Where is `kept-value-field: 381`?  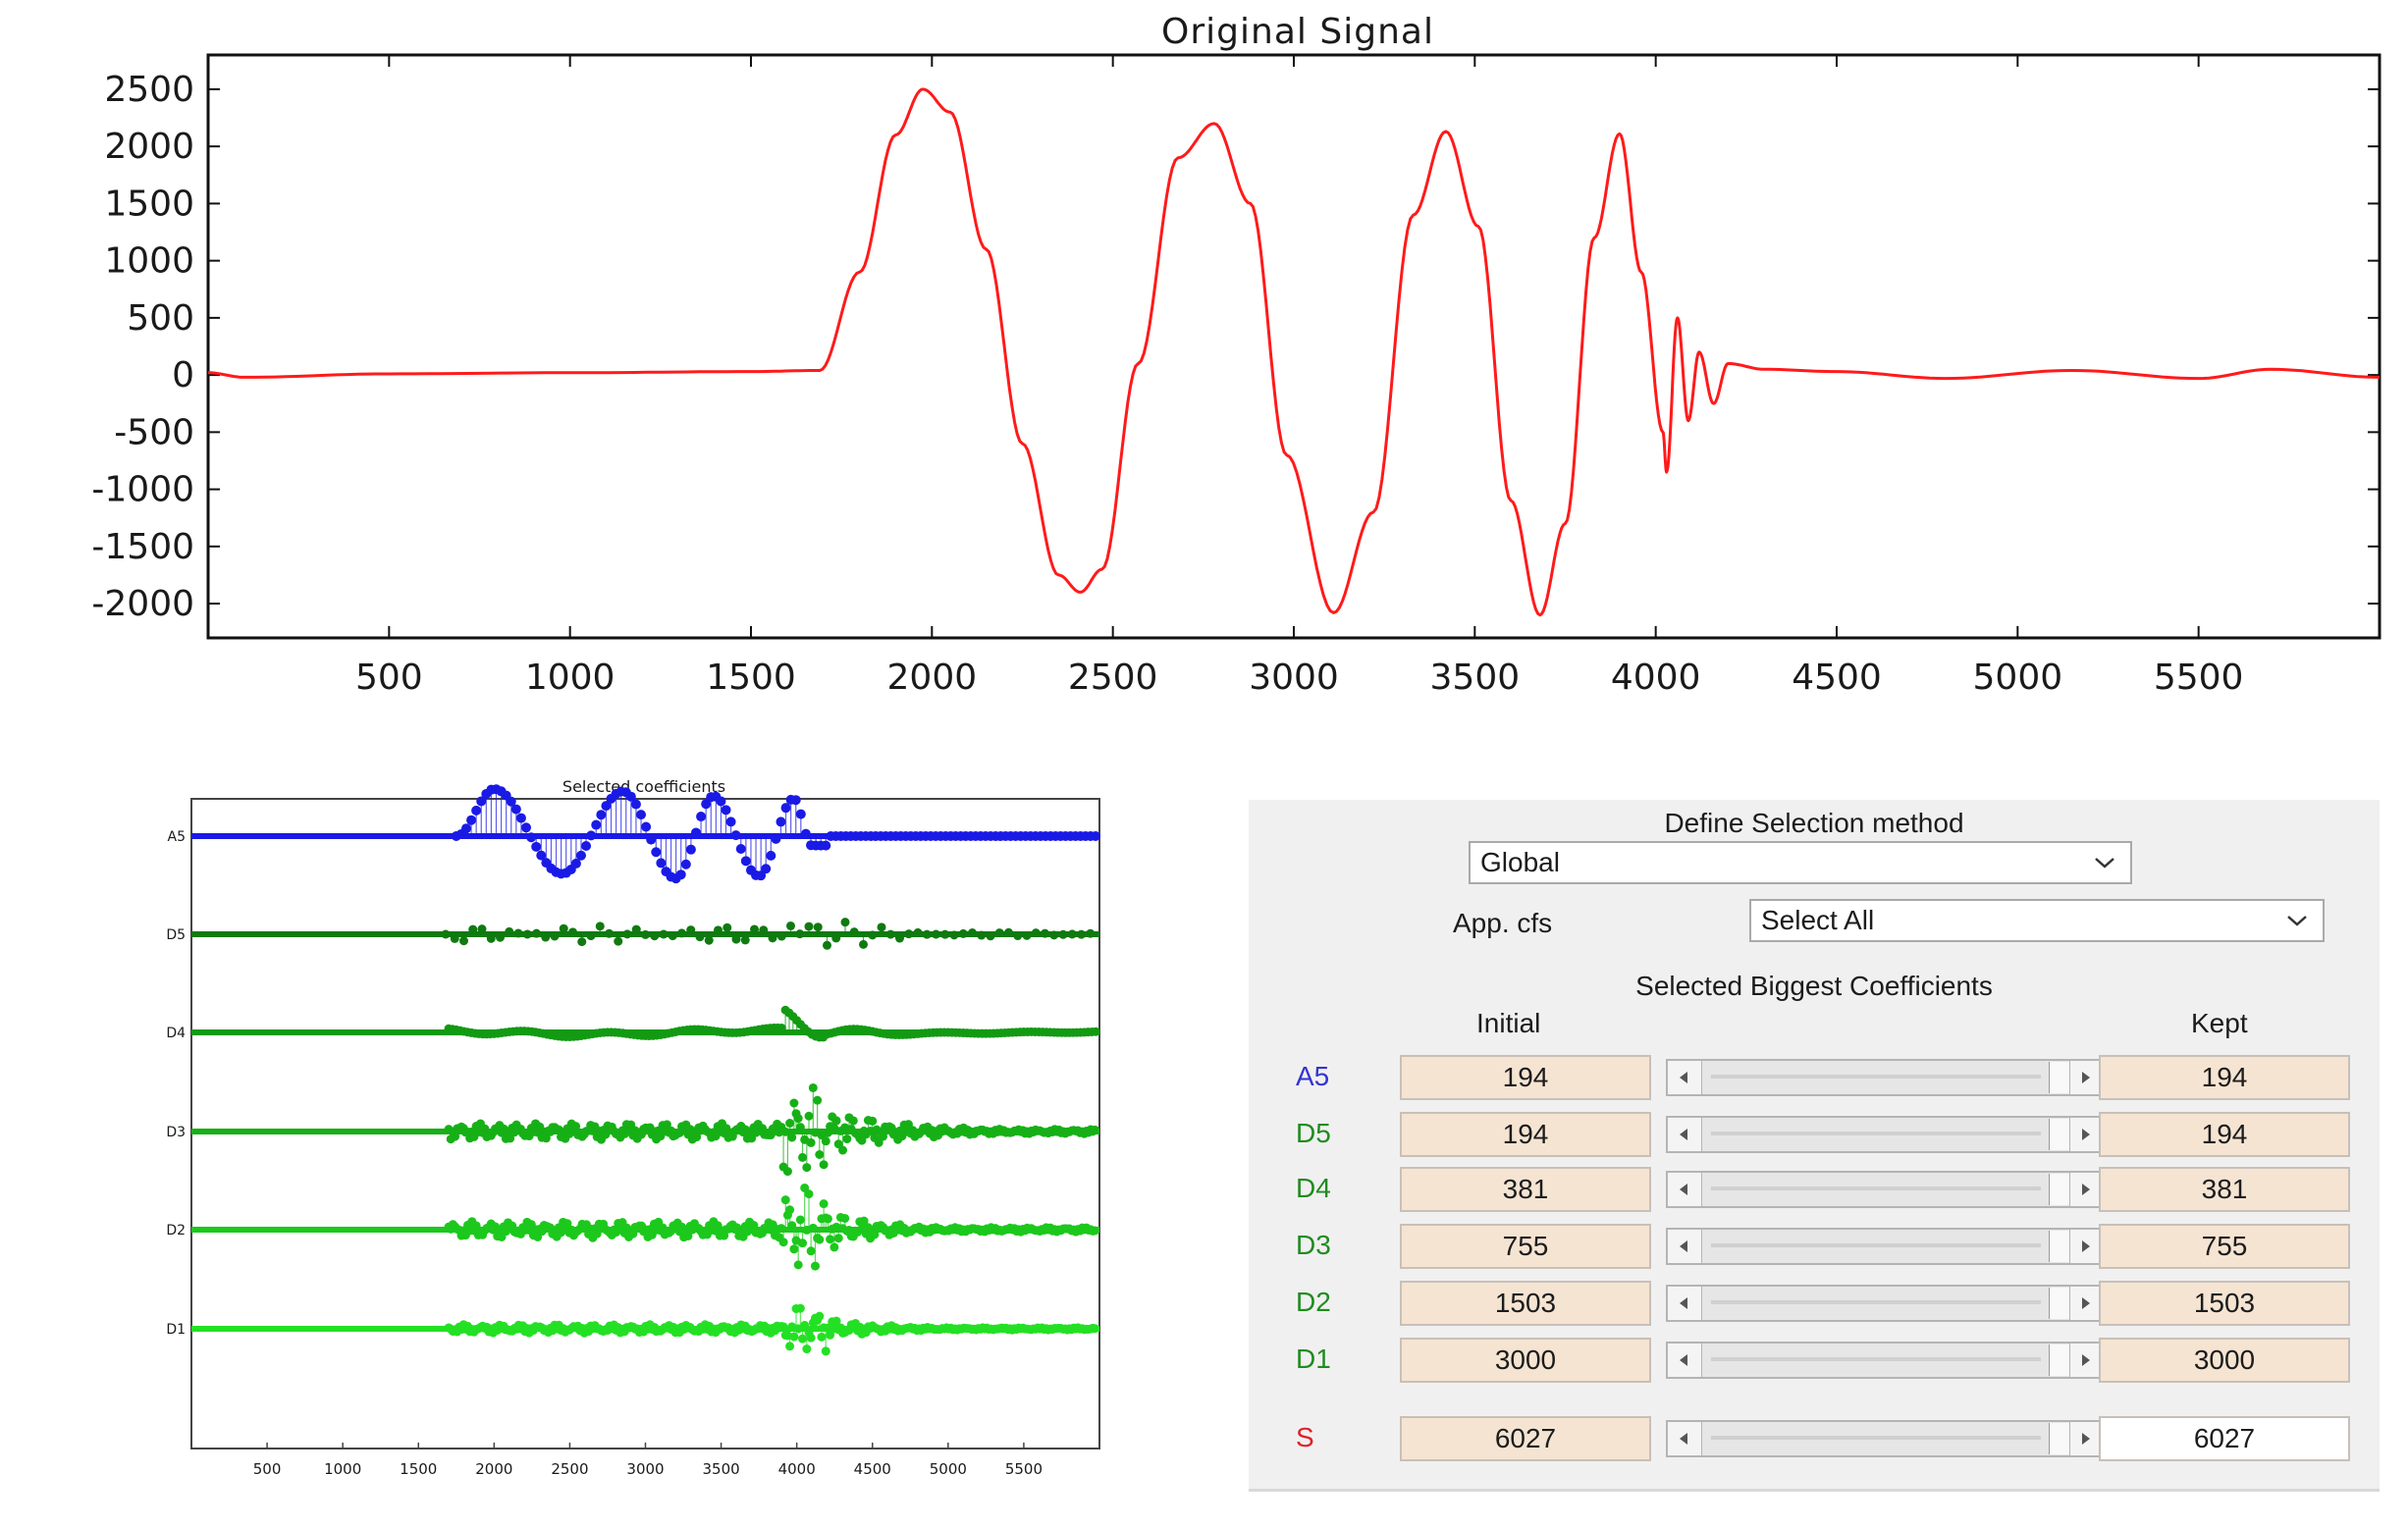
kept-value-field: 381 is located at coordinates (2224, 1190).